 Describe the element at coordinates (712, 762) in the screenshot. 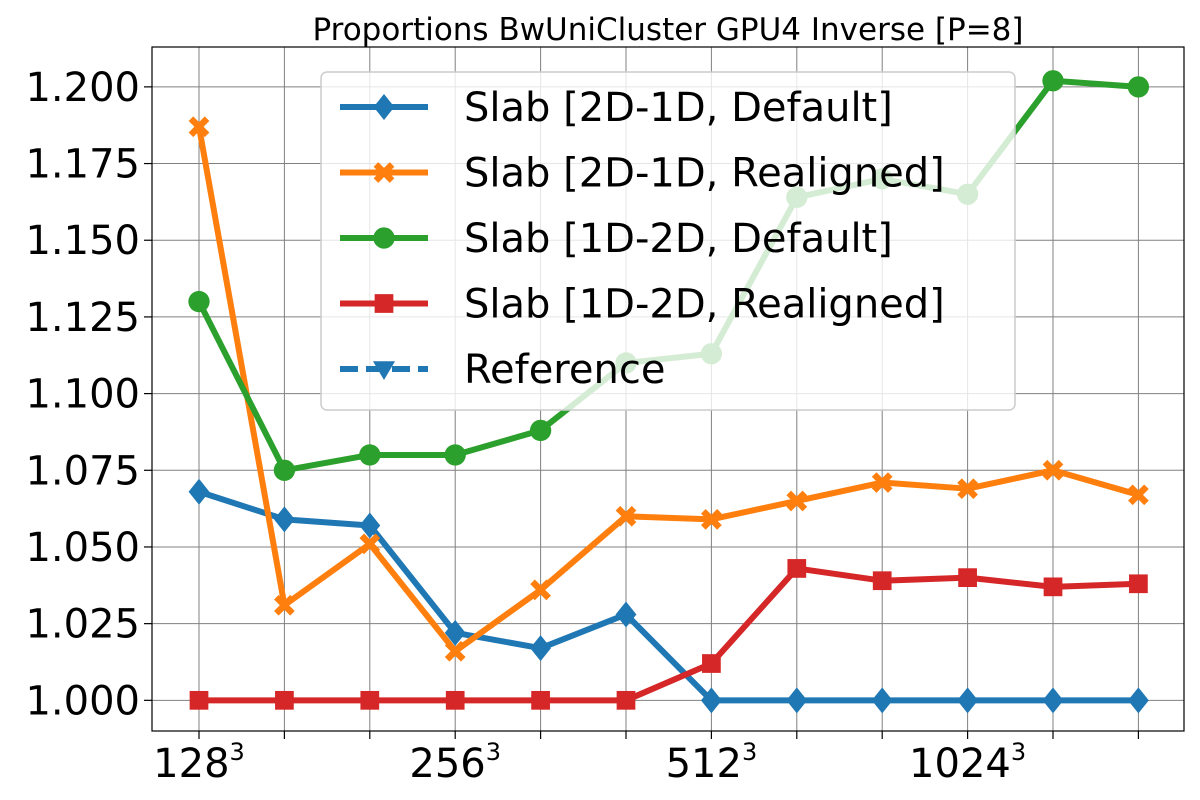

I see `x-tick-label: 5123` at that location.